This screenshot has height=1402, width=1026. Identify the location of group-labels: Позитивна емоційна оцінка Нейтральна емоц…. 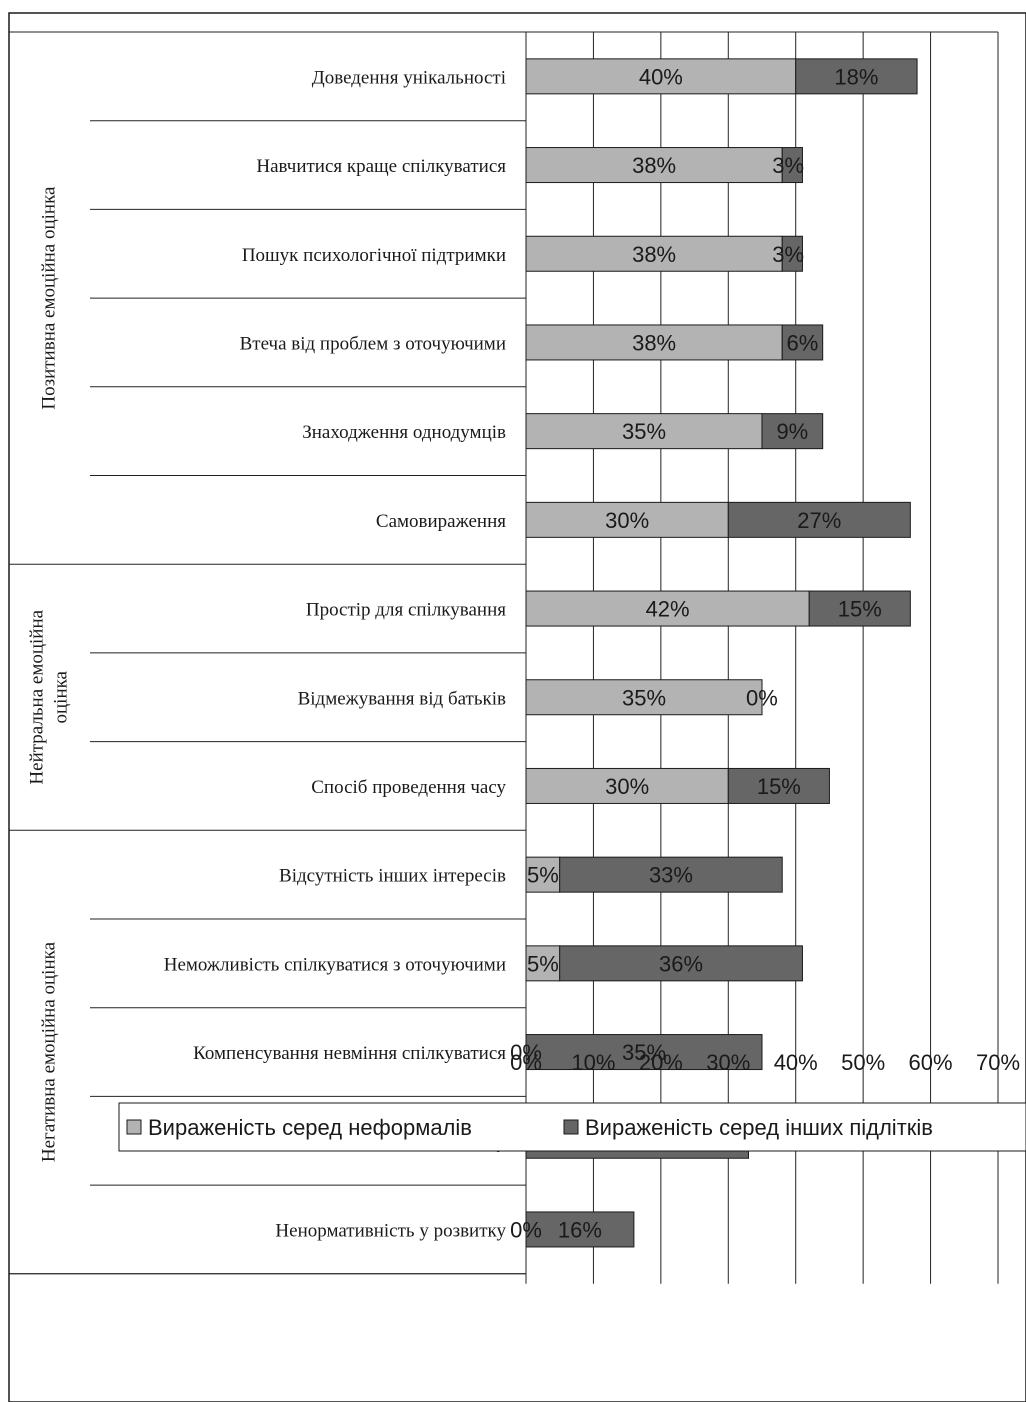
(48, 674).